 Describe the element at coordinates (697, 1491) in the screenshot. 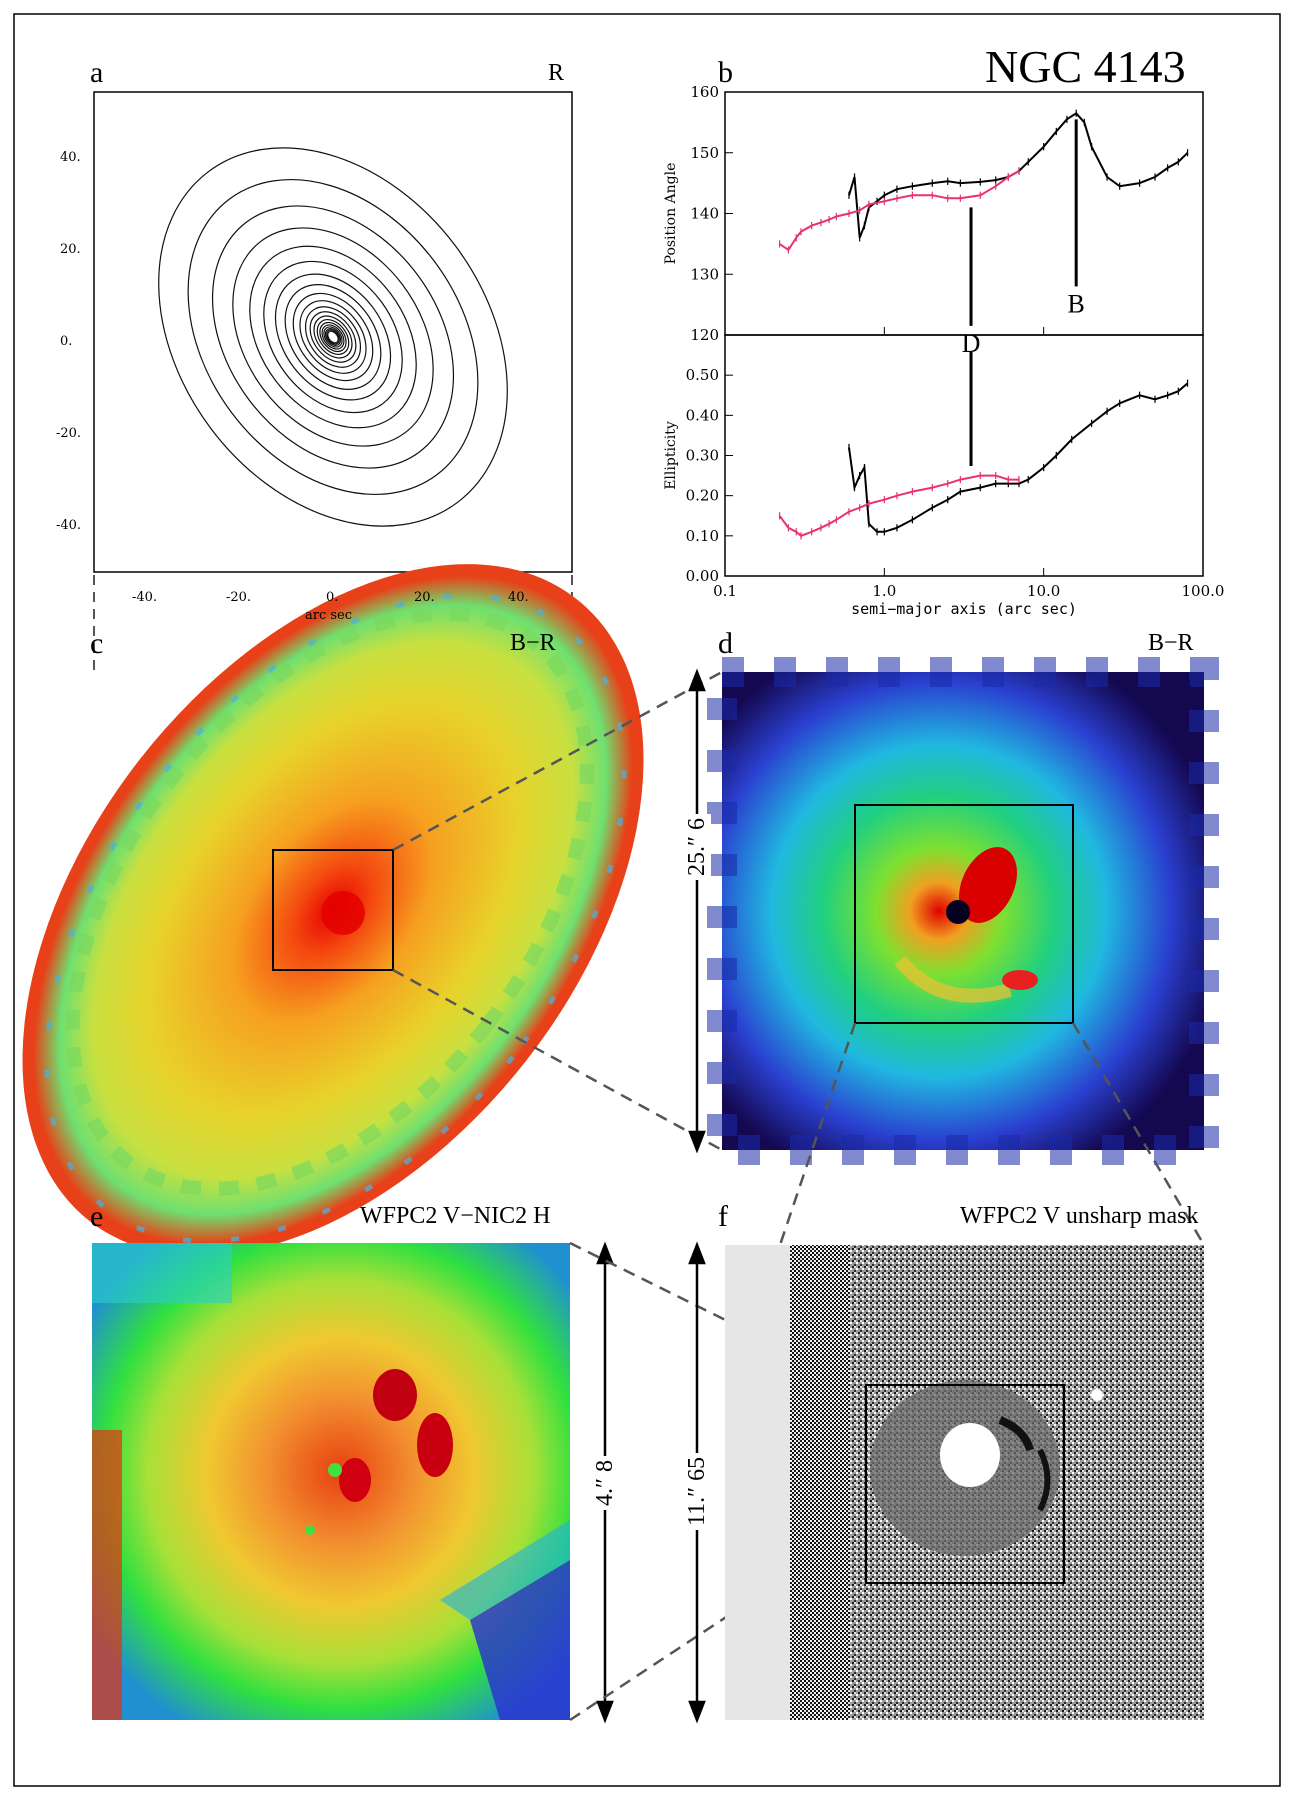

I see `panel-f-scale: 11.″ 65` at that location.